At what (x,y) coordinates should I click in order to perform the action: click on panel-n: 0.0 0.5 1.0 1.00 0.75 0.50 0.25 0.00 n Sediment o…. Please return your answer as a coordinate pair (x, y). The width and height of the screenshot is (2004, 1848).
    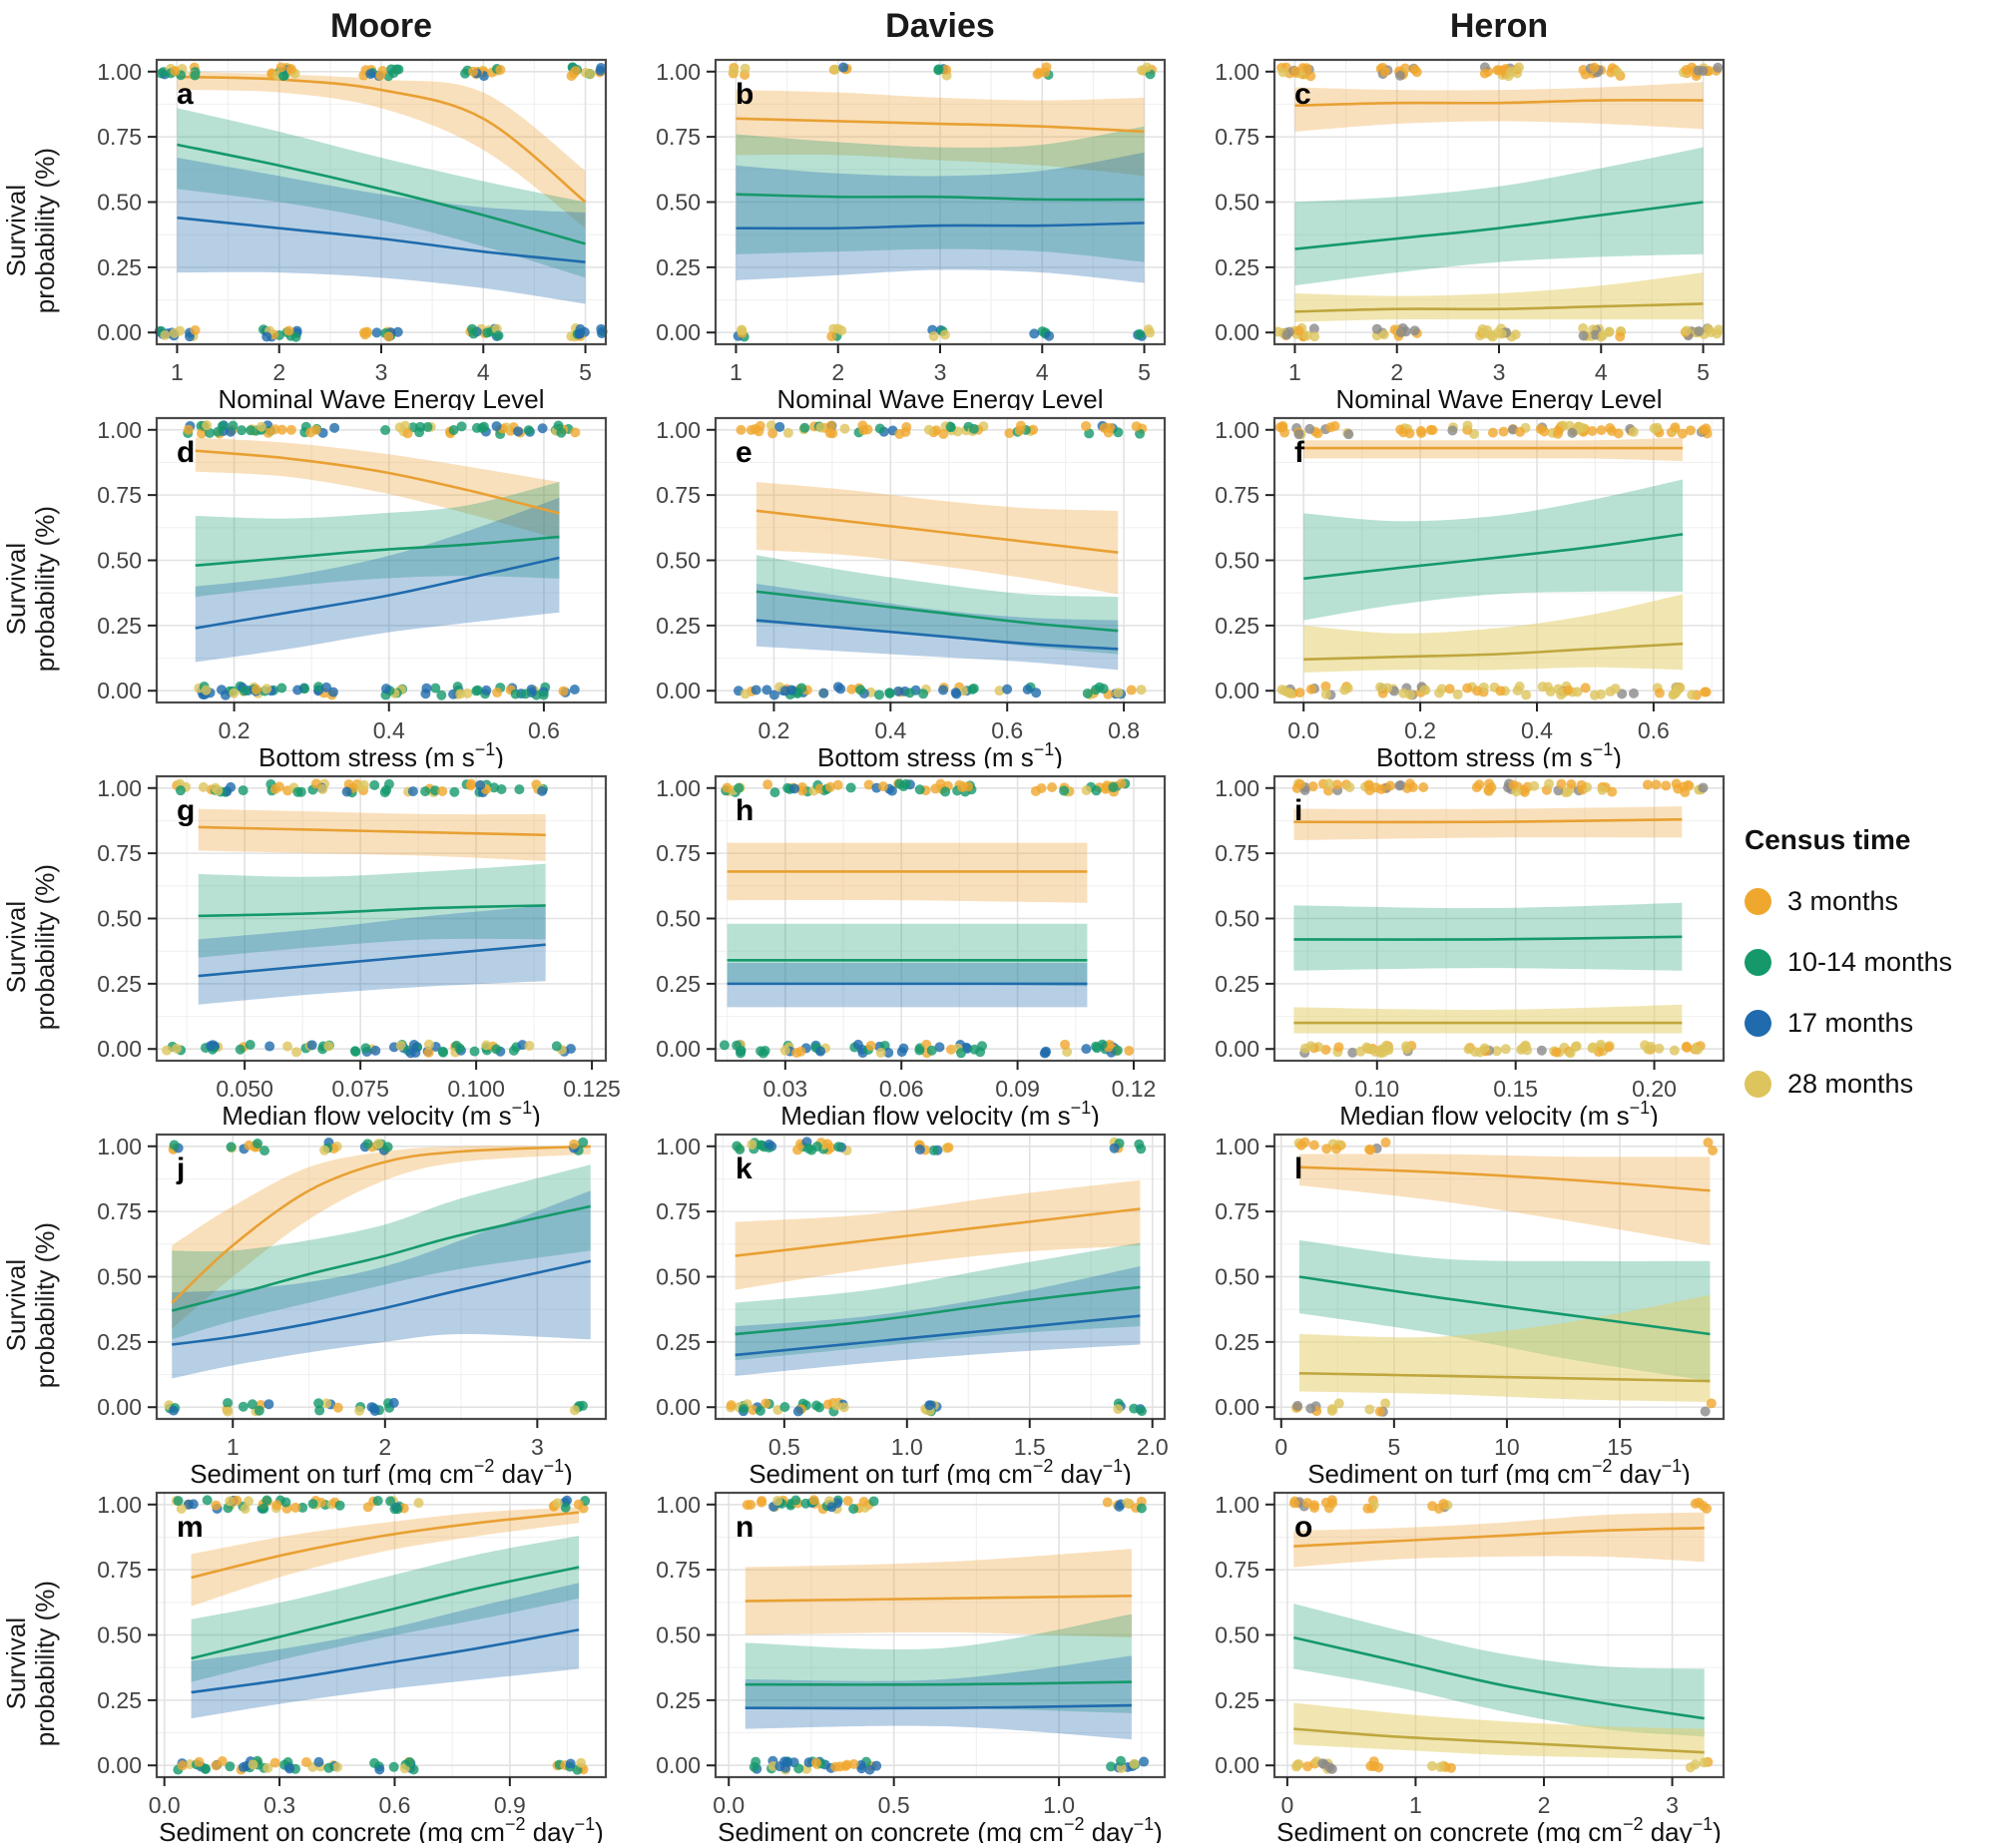
    Looking at the image, I should click on (900, 1666).